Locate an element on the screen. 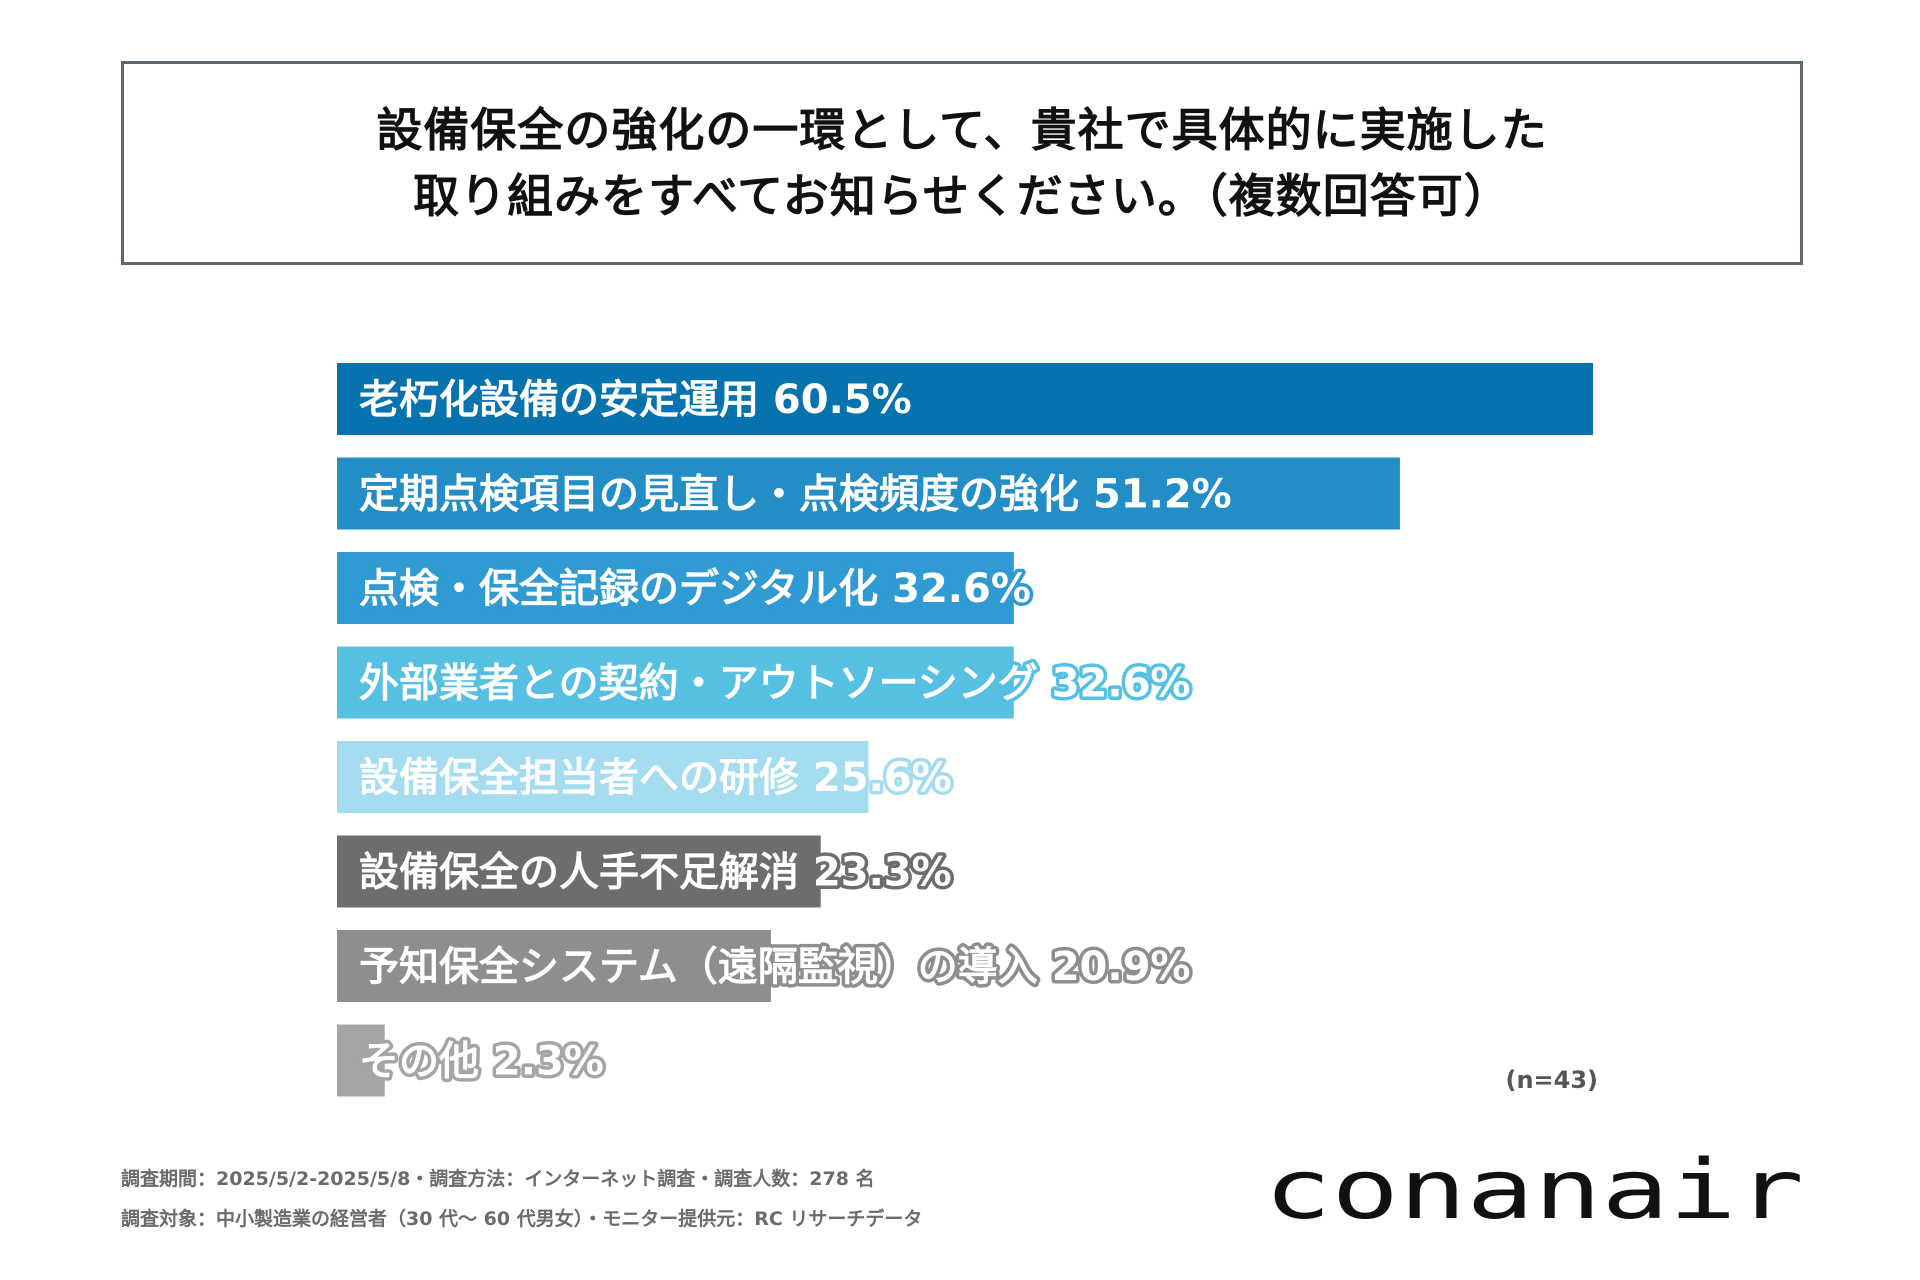 Image resolution: width=1920 pixels, height=1280 pixels. bar-label-5: 設備保全担当者への研修 25.6% is located at coordinates (655, 778).